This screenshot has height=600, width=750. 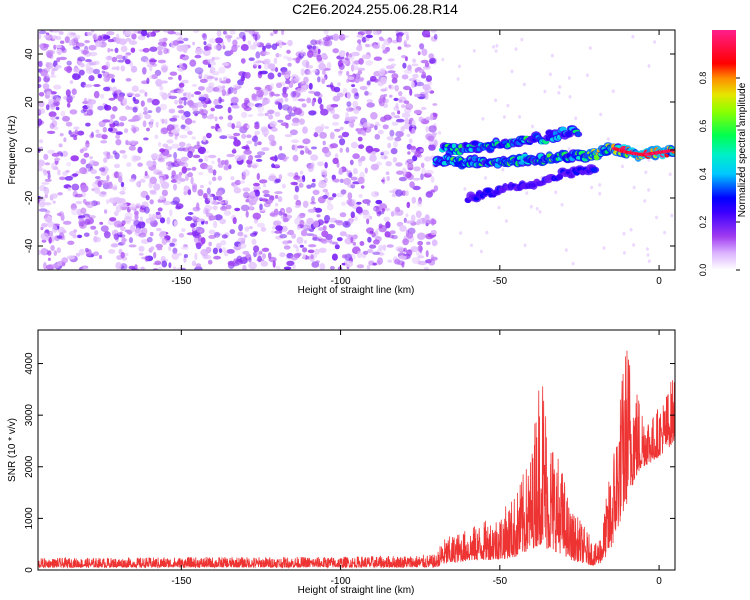 I want to click on signal-upper, so click(x=568, y=134).